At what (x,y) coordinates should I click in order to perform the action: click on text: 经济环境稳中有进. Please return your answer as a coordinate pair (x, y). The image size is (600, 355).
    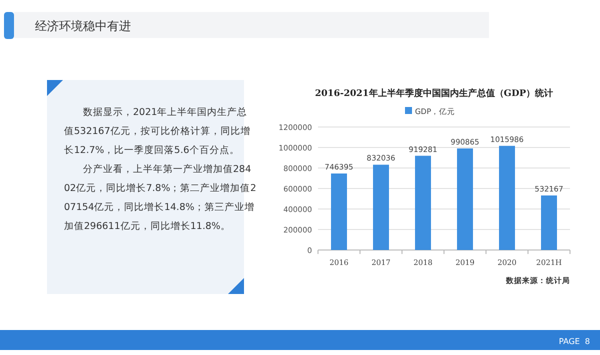
    Looking at the image, I should click on (83, 26).